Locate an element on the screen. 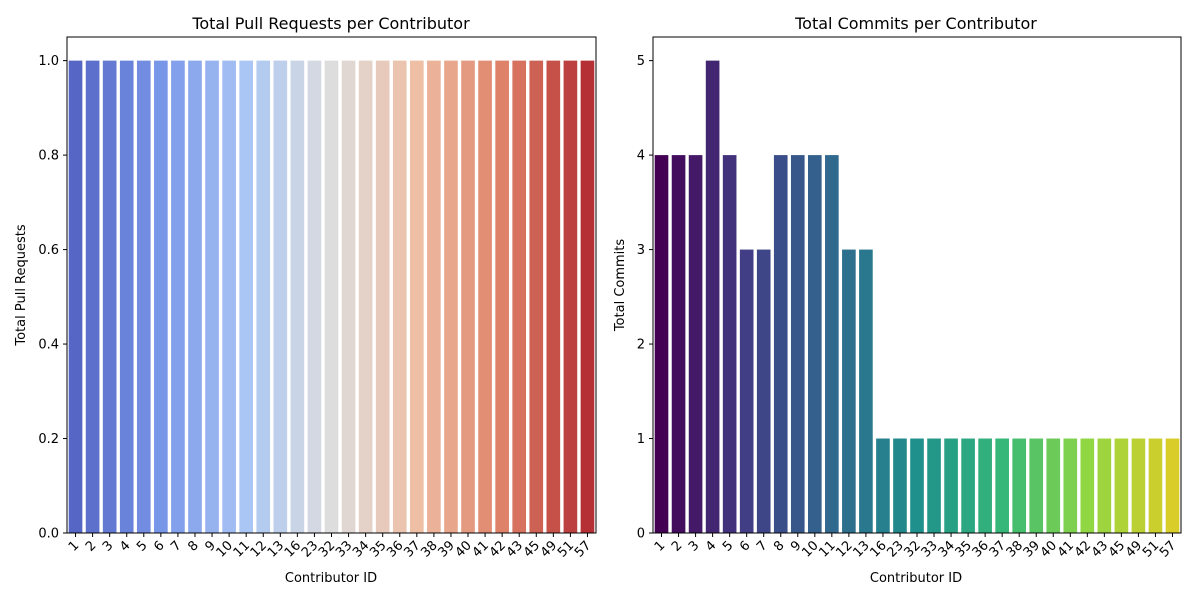 The image size is (1200, 600). y-tick-label: 1 is located at coordinates (641, 439).